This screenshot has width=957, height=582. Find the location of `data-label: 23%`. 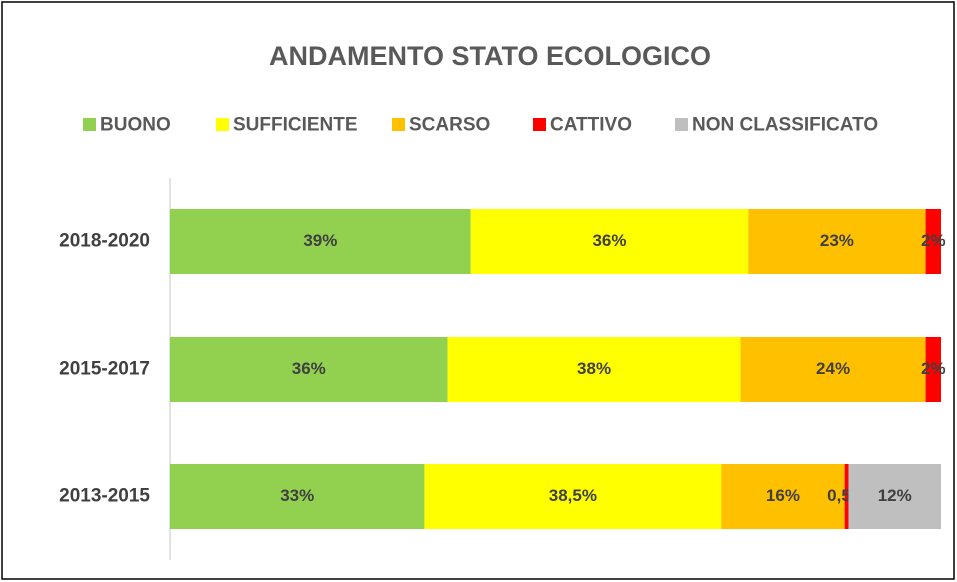

data-label: 23% is located at coordinates (837, 240).